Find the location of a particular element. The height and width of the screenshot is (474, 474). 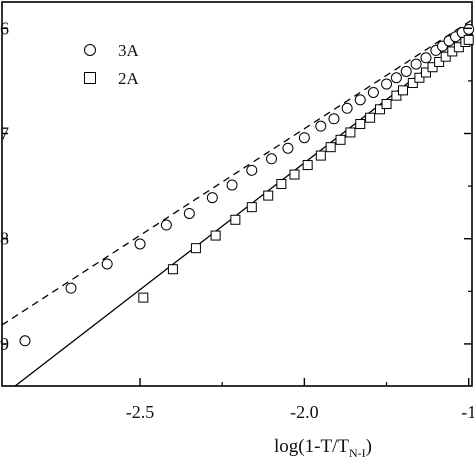

y-tick-label: 6 is located at coordinates (4, 28).